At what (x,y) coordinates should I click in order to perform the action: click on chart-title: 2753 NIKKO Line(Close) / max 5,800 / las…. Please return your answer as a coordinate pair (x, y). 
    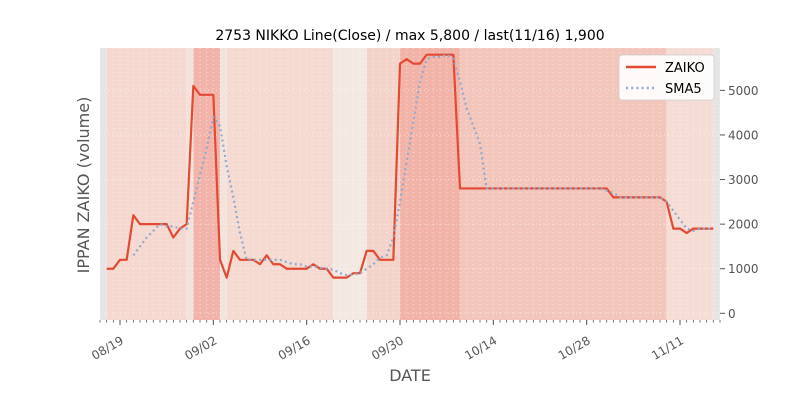
    Looking at the image, I should click on (409, 36).